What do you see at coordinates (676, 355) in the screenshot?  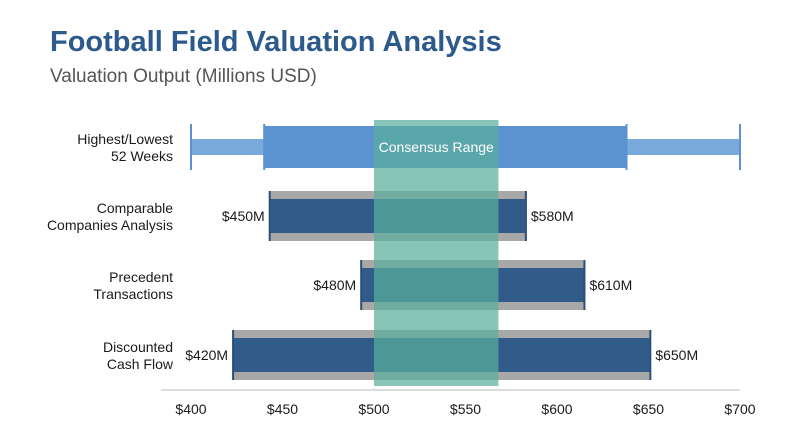 I see `range-high-label: $650M` at bounding box center [676, 355].